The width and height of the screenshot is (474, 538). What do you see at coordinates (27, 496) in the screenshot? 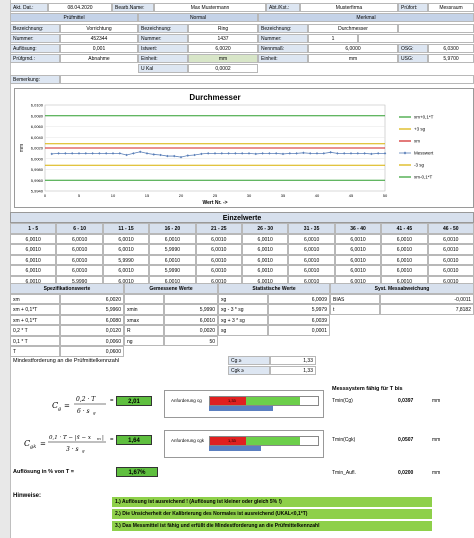
I see `hinweise-label: Hinweise:` at bounding box center [27, 496].